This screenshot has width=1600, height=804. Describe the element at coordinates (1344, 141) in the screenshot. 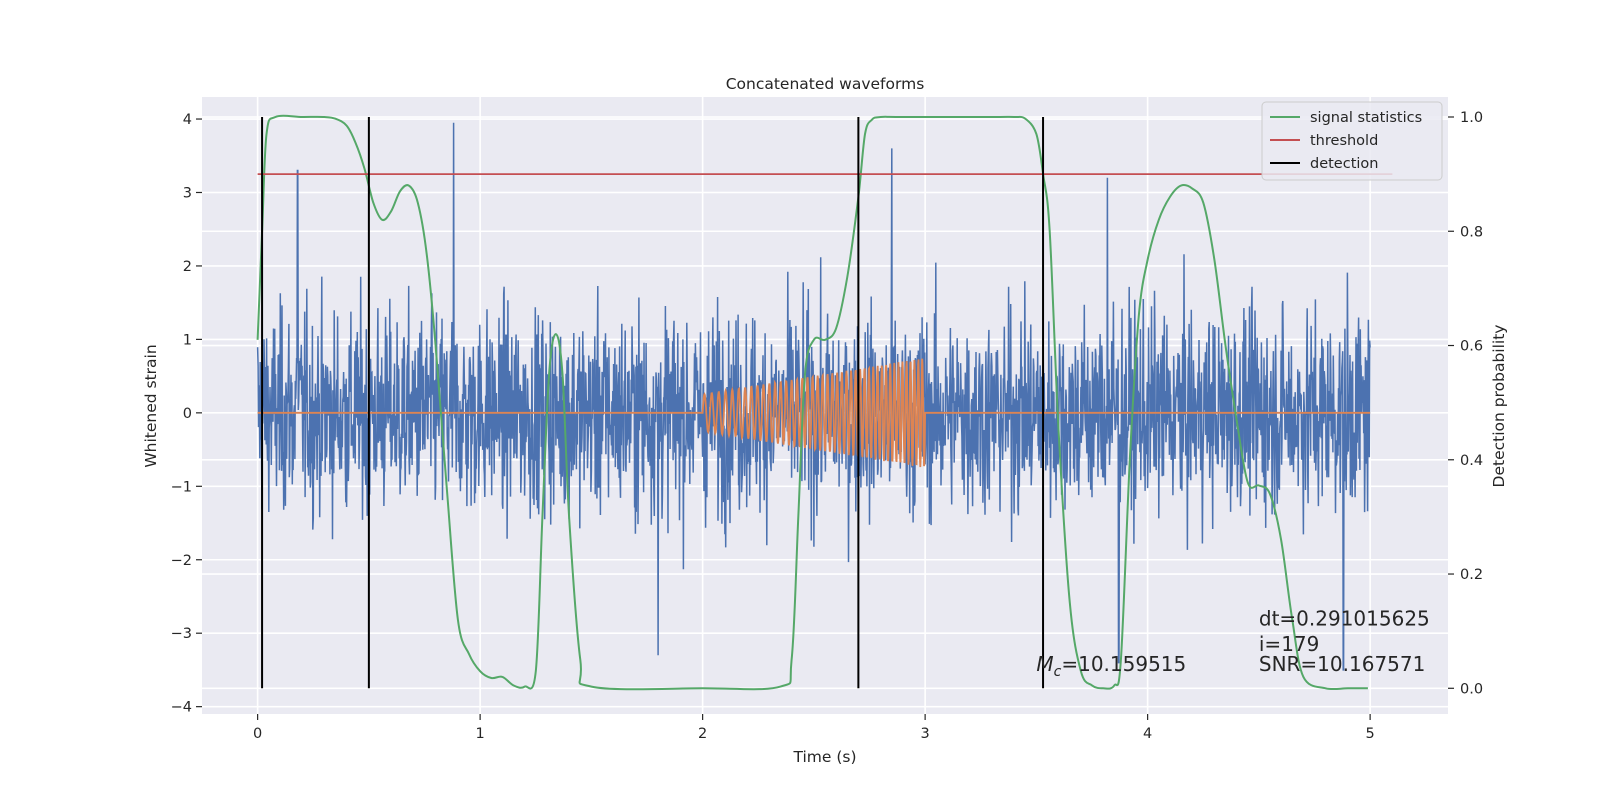

I see `legend-label: threshold` at that location.